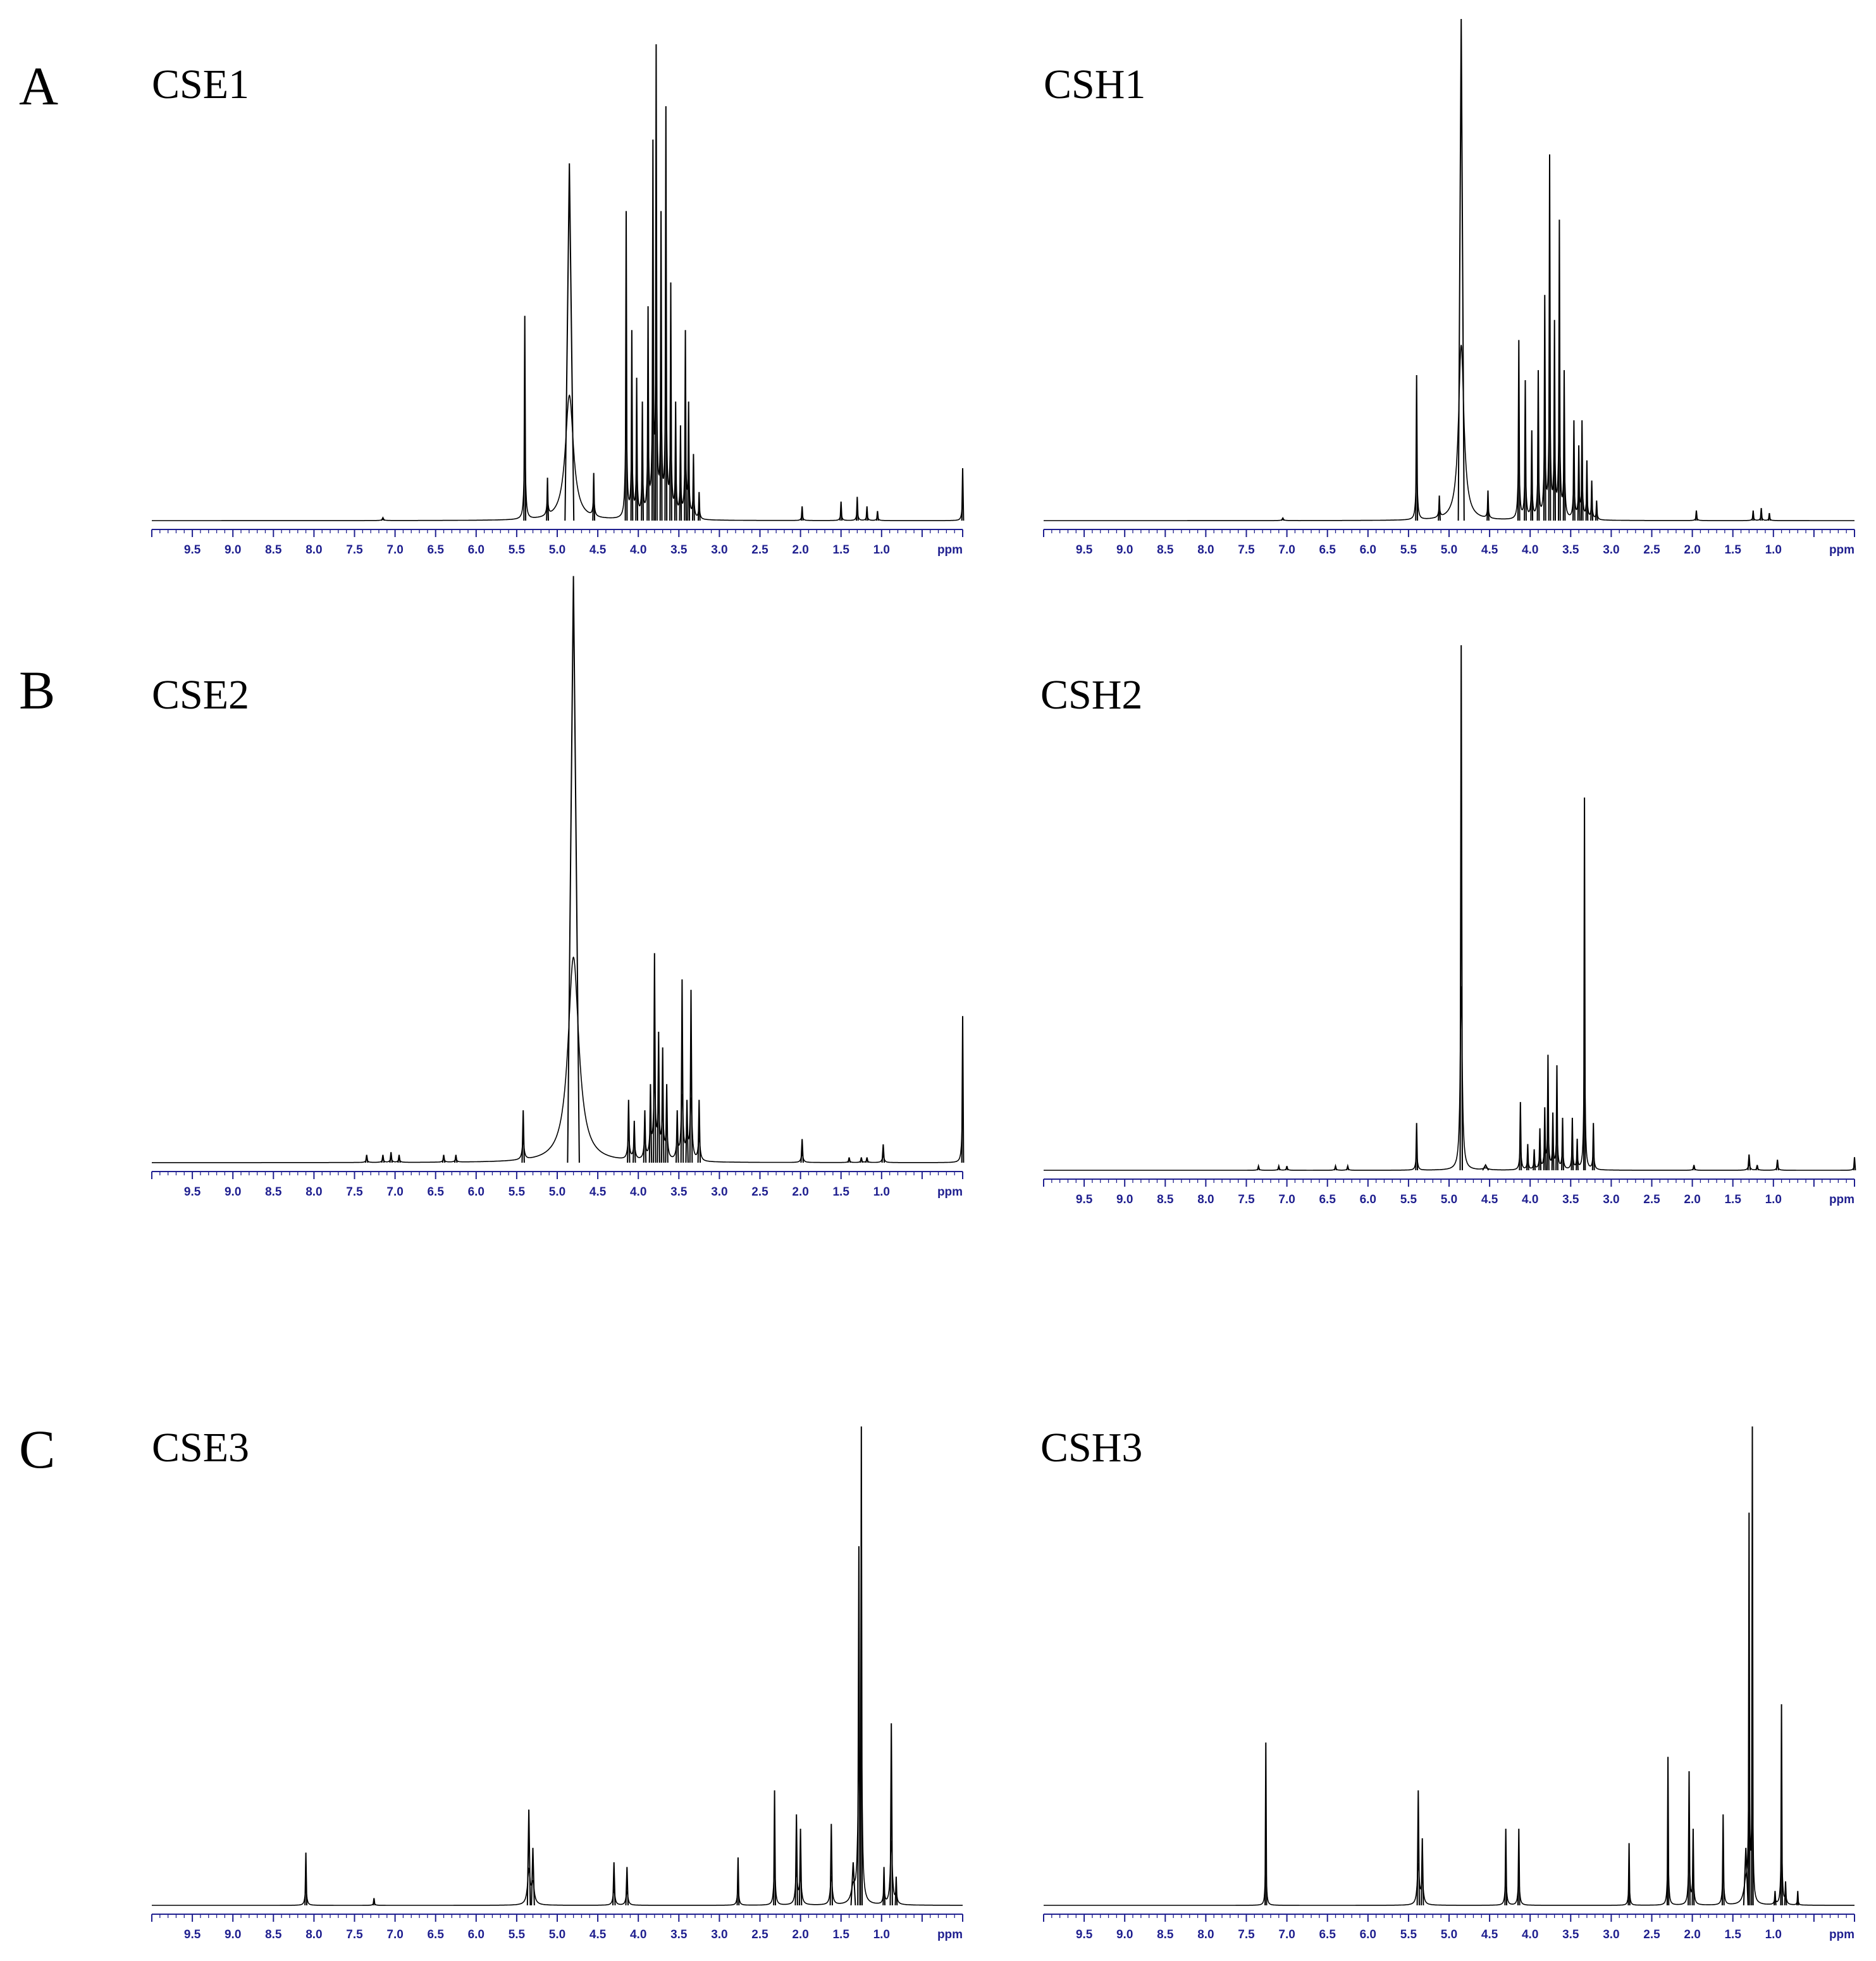 Image resolution: width=1876 pixels, height=1961 pixels. Describe the element at coordinates (1841, 1934) in the screenshot. I see `x-axis-unit-label: ppm` at that location.